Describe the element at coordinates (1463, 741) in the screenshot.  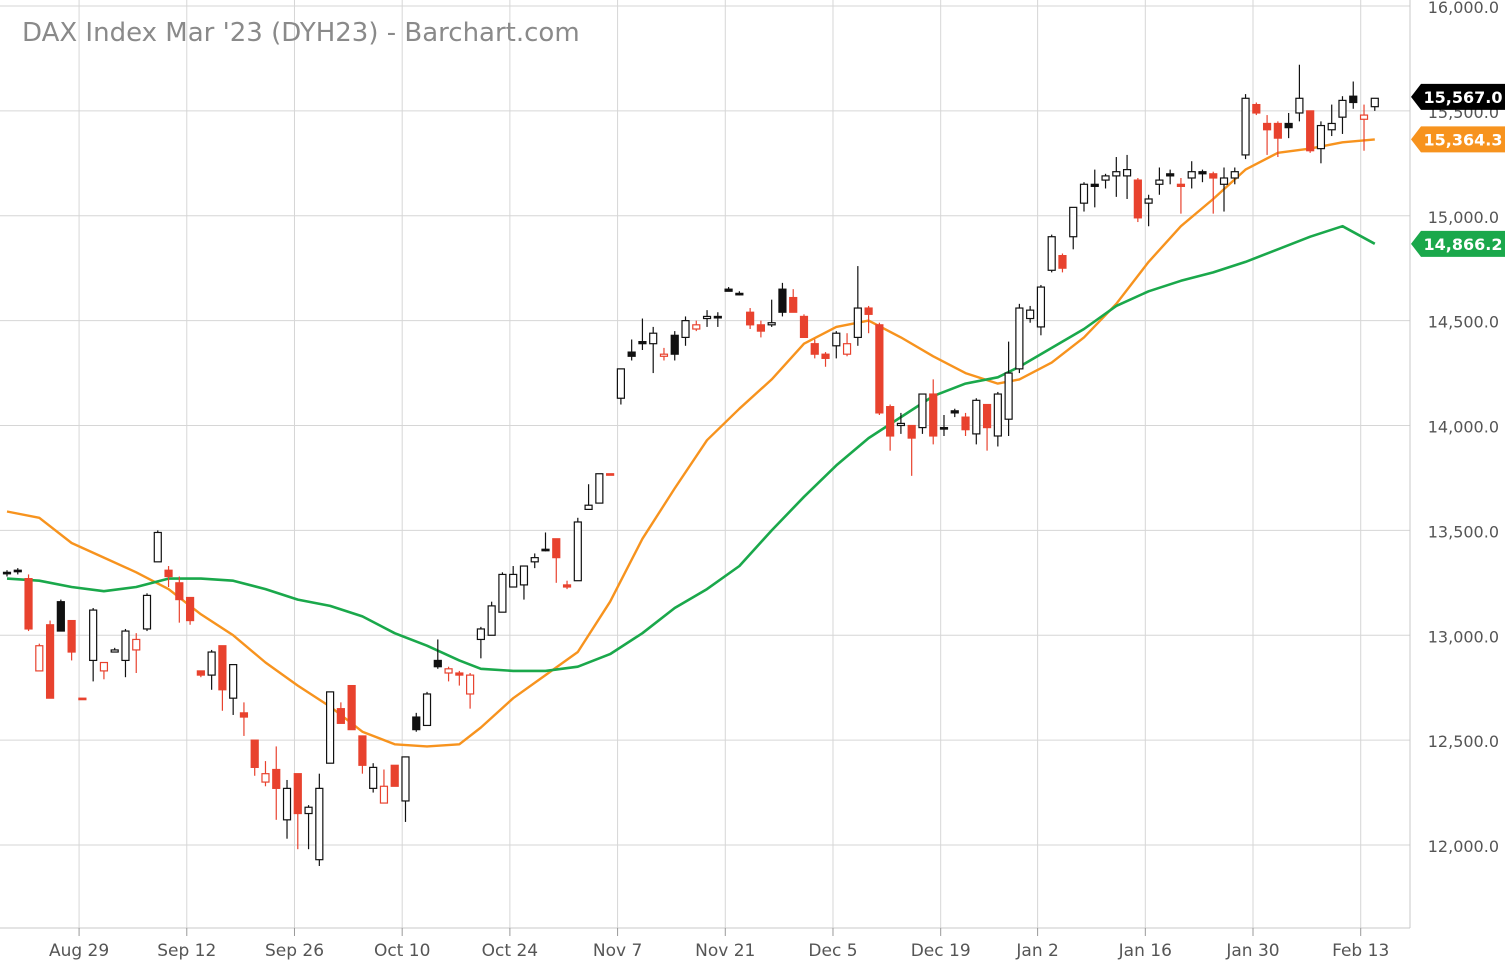
I see `y-tick-label: 12,500.0` at that location.